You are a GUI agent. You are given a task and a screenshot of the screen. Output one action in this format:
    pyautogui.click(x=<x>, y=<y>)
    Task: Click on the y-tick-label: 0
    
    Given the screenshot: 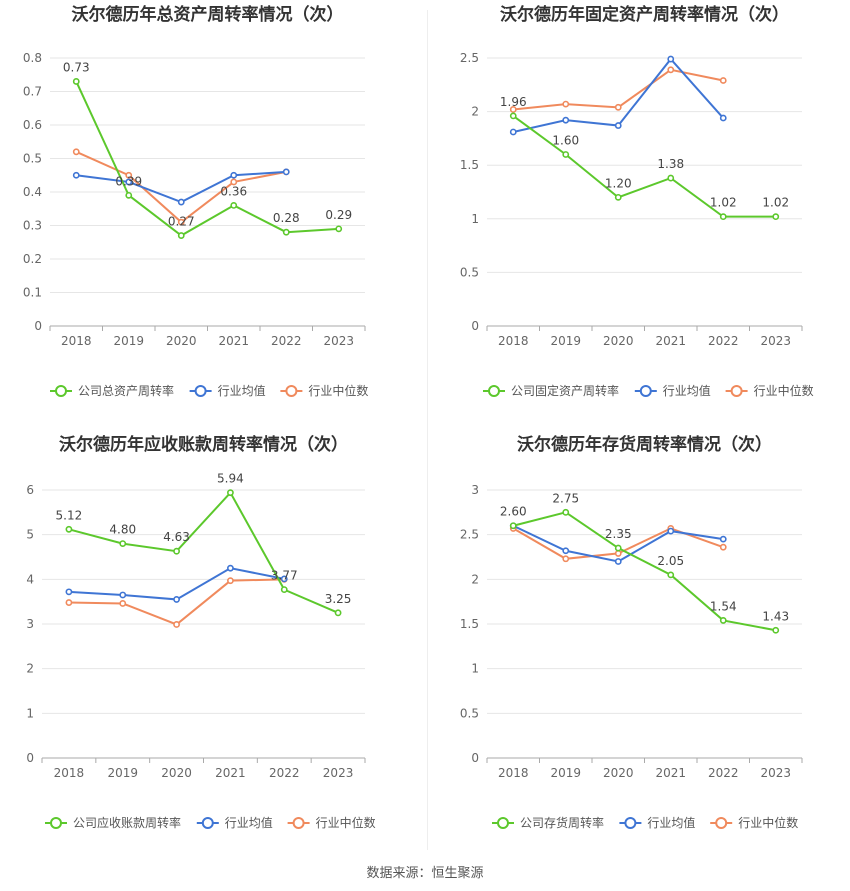 What is the action you would take?
    pyautogui.click(x=475, y=326)
    